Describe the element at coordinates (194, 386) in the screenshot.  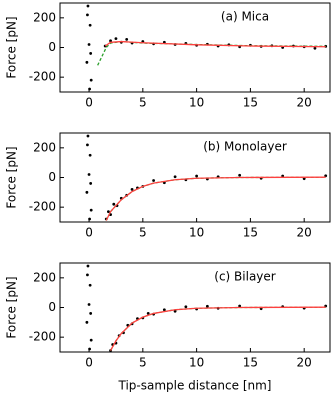
I see `x-axis-label: Tip-sample distance [nm]` at that location.